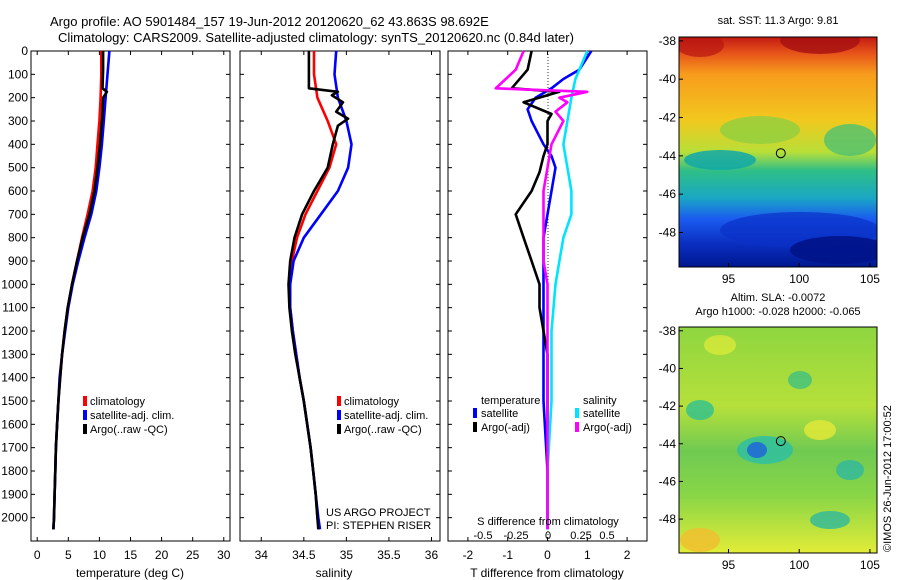  What do you see at coordinates (548, 536) in the screenshot?
I see `s-tick: 0` at bounding box center [548, 536].